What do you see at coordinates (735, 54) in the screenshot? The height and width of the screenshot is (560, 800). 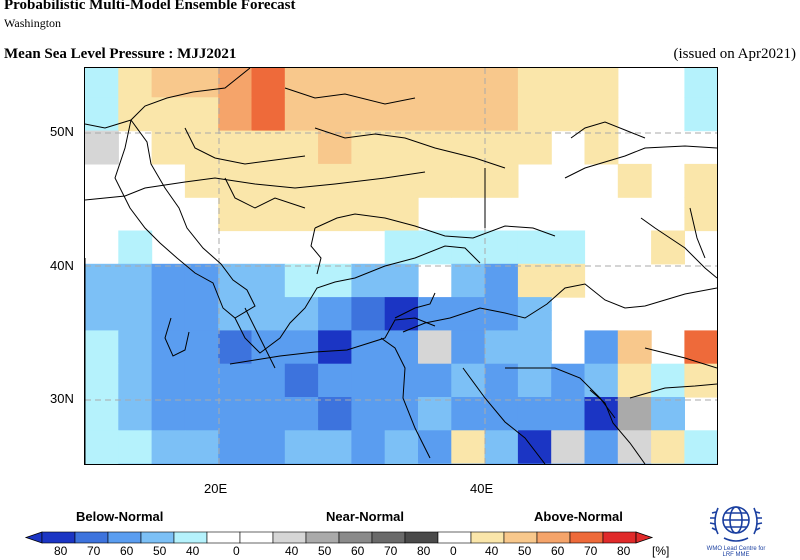 I see `issued-date: (issued on Apr2021)` at bounding box center [735, 54].